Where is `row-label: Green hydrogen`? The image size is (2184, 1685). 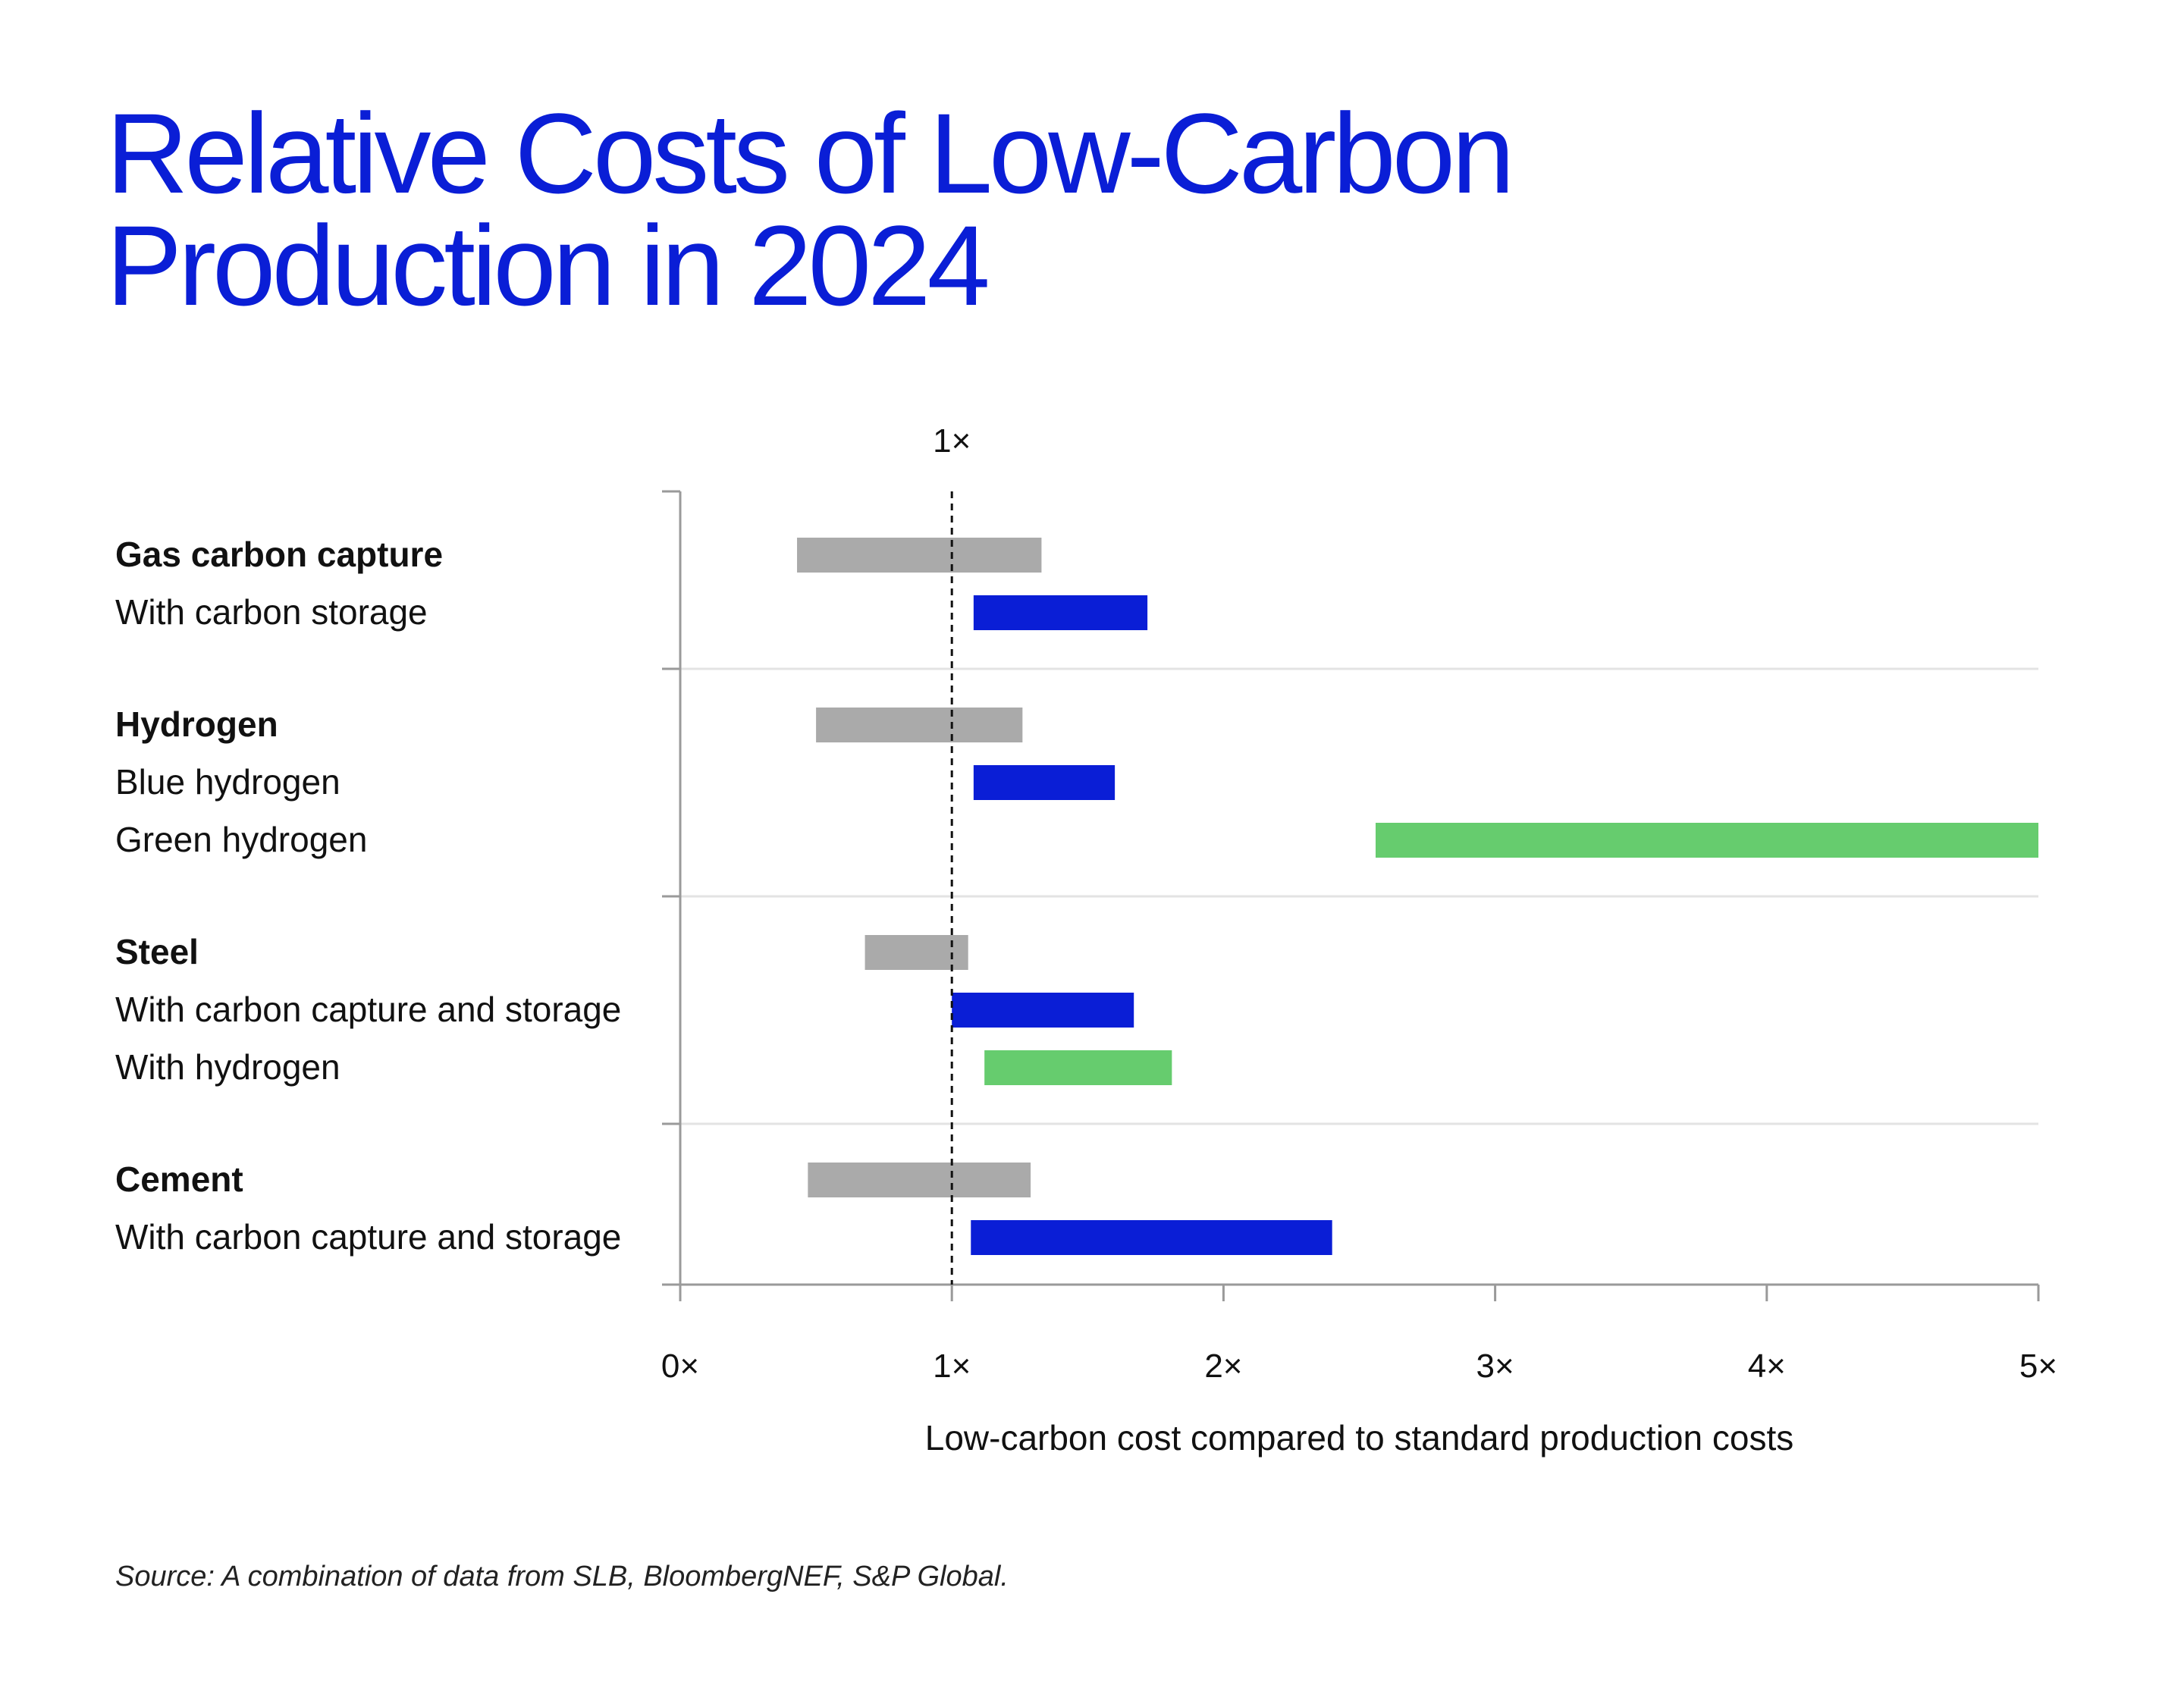 row-label: Green hydrogen is located at coordinates (241, 839).